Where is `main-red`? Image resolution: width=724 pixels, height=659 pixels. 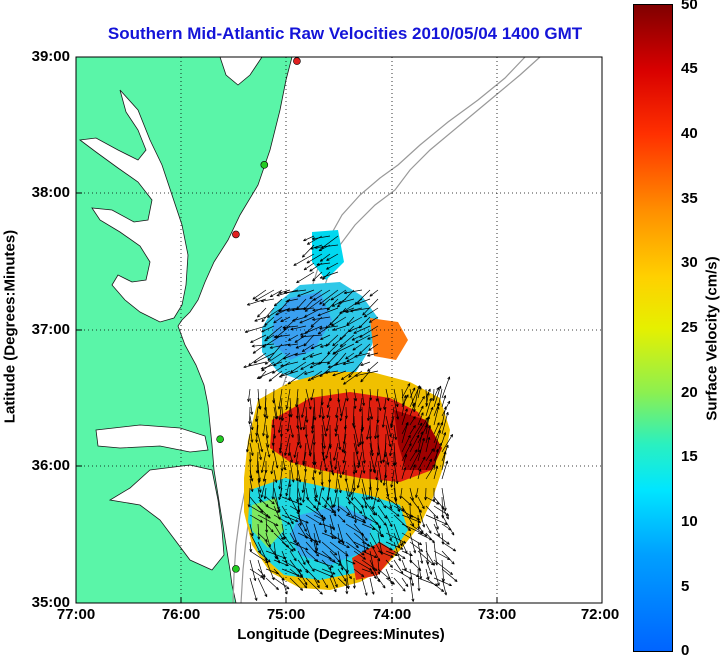 main-red is located at coordinates (353, 437).